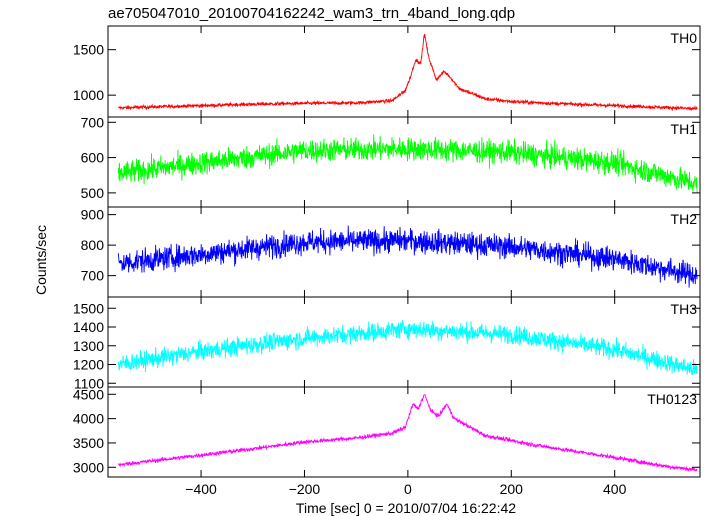 Image resolution: width=717 pixels, height=516 pixels. Describe the element at coordinates (684, 38) in the screenshot. I see `panel-label: TH0` at that location.